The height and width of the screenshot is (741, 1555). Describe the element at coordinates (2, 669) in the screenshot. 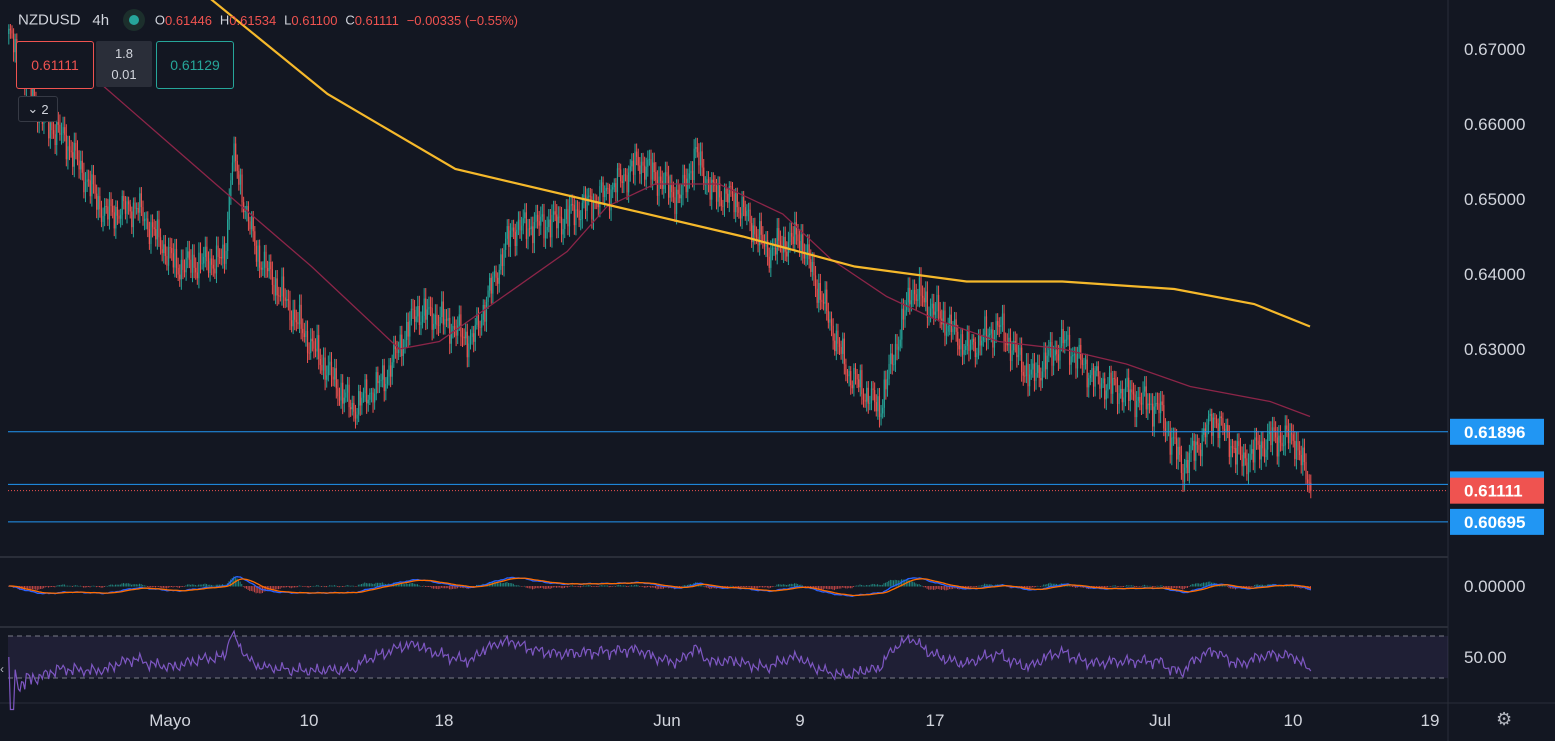

I see `chevron-left-icon: ‹` at that location.